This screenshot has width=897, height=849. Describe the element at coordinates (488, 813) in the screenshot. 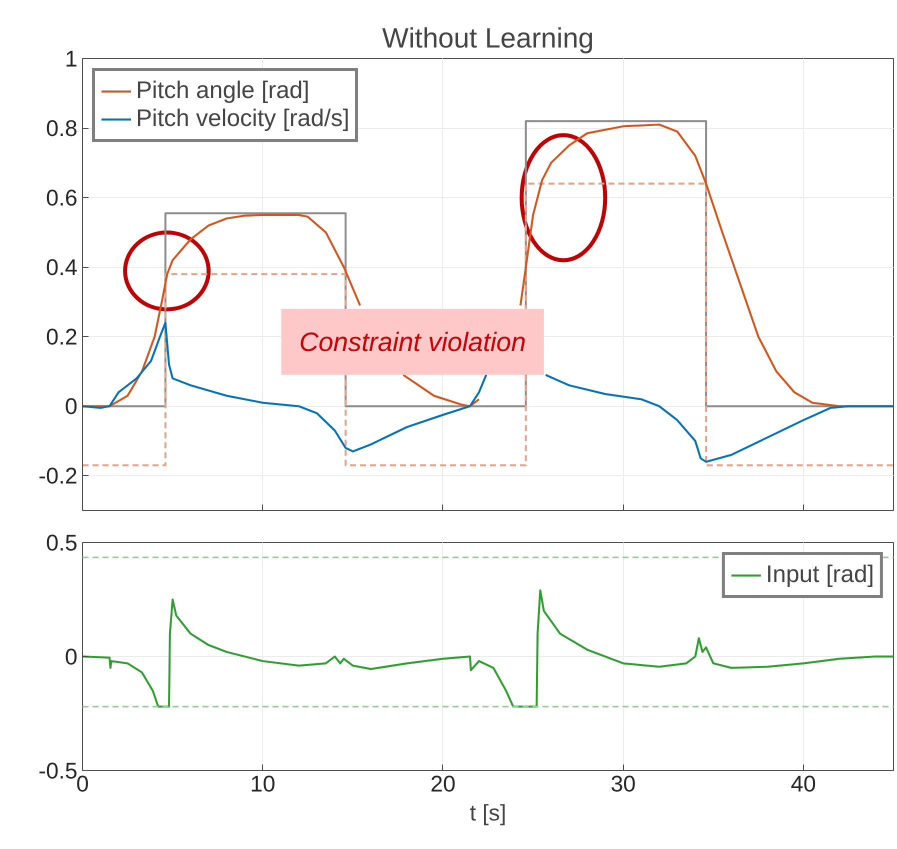

I see `x-axis-title: t [s]` at that location.